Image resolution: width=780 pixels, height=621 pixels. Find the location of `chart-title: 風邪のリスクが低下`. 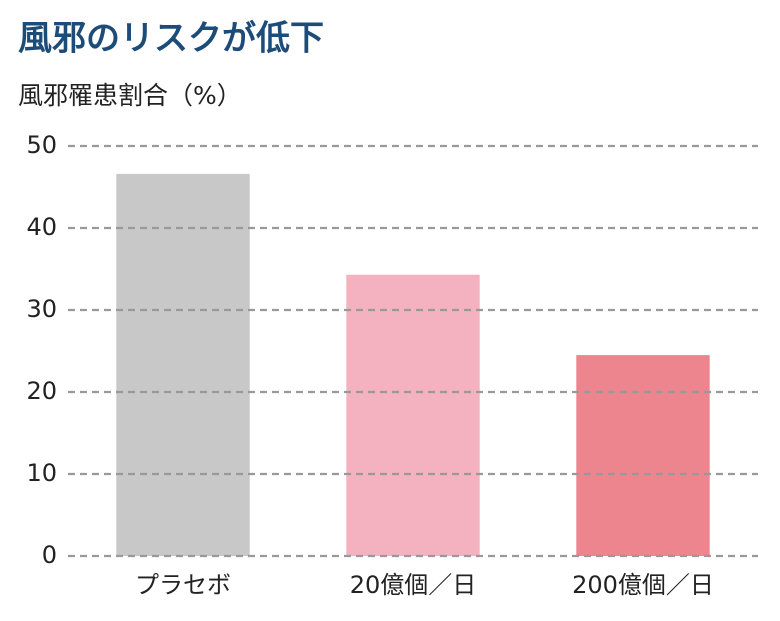

chart-title: 風邪のリスクが低下 is located at coordinates (171, 39).